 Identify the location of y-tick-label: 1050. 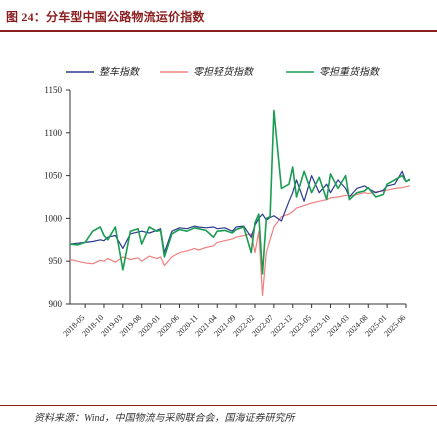
(53, 176).